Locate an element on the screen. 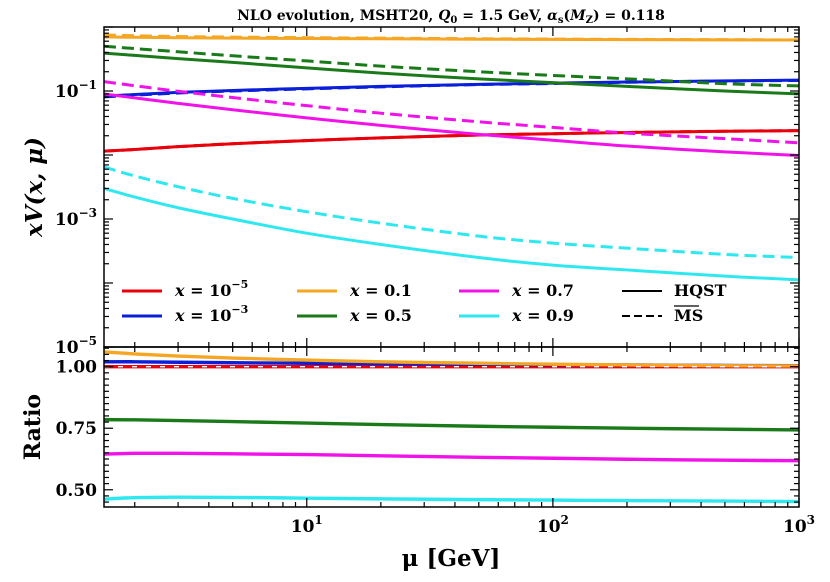  legend-item: x = 0.9 is located at coordinates (516, 315).